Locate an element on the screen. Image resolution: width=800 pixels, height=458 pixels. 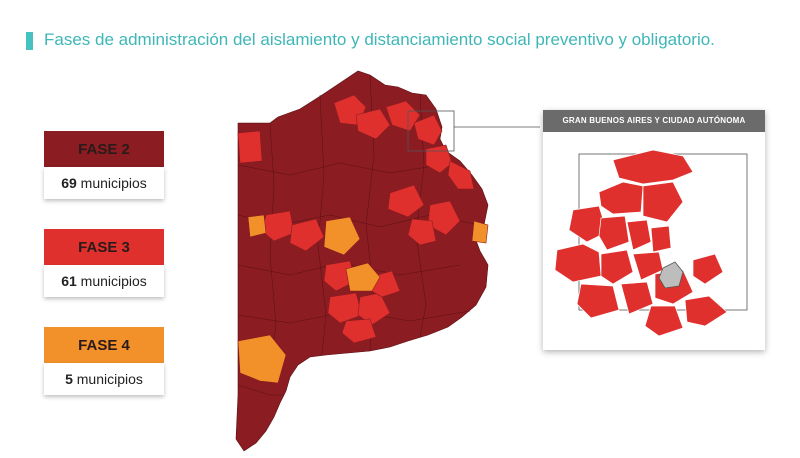
legend-fase-4: FASE 4 5 municipios is located at coordinates (104, 361).